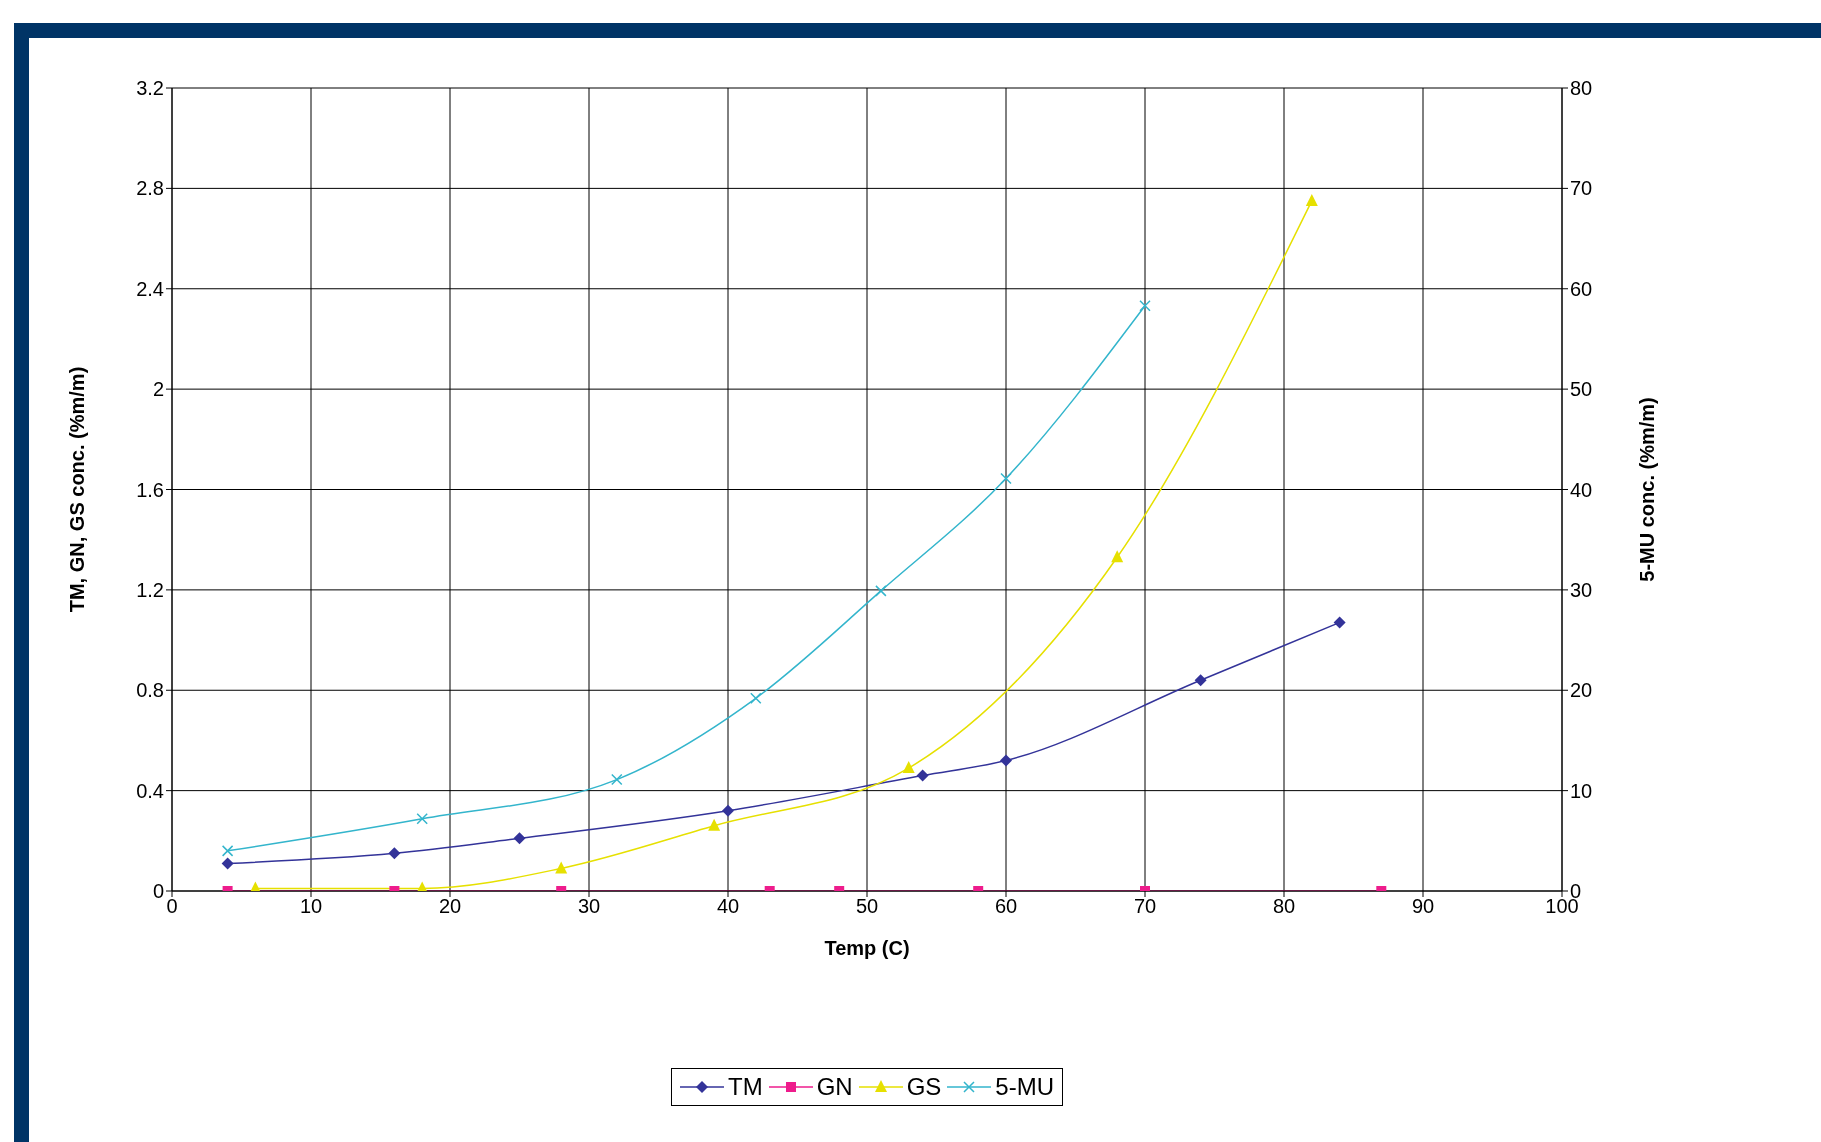 This screenshot has height=1142, width=1821. What do you see at coordinates (1581, 389) in the screenshot?
I see `y2-tick-label: 50` at bounding box center [1581, 389].